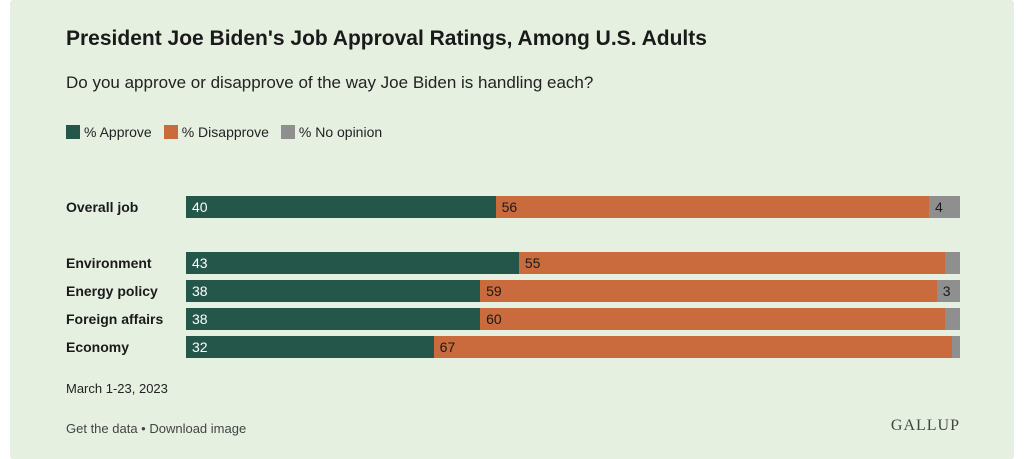 The height and width of the screenshot is (459, 1024). Describe the element at coordinates (112, 291) in the screenshot. I see `category-label: Energy policy` at that location.